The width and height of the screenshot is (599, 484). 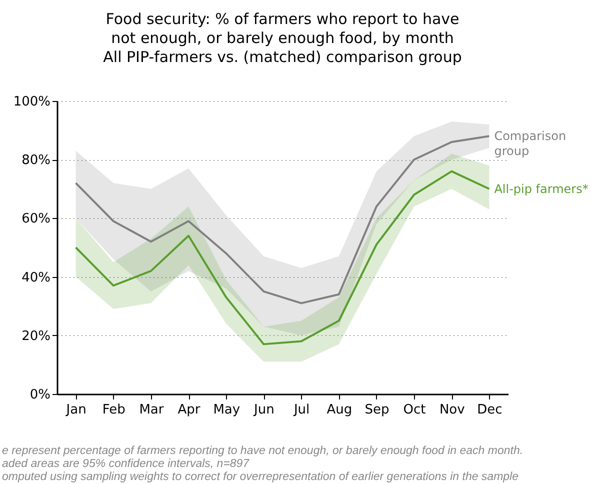 I want to click on text: omputed using sampling weights to correct for overrepresentation of earlier generations in the sample, so click(x=260, y=477).